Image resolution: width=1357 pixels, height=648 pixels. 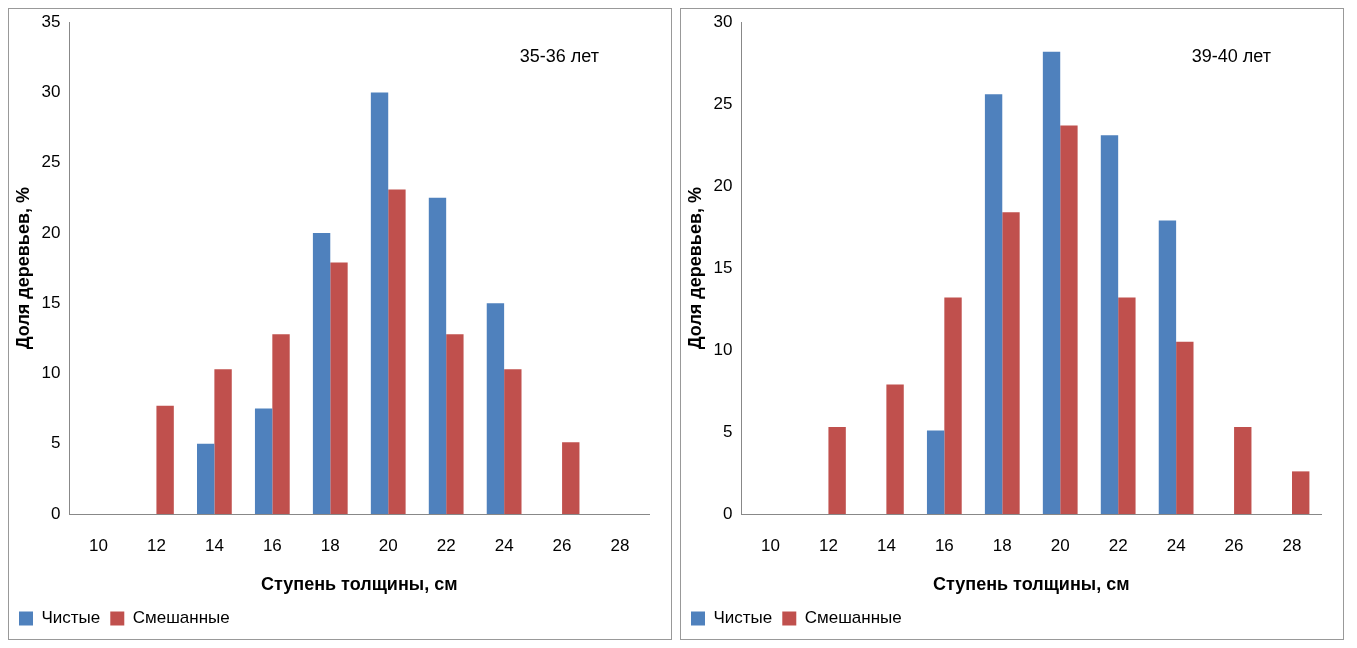 What do you see at coordinates (51, 21) in the screenshot?
I see `y-tick-label: 35` at bounding box center [51, 21].